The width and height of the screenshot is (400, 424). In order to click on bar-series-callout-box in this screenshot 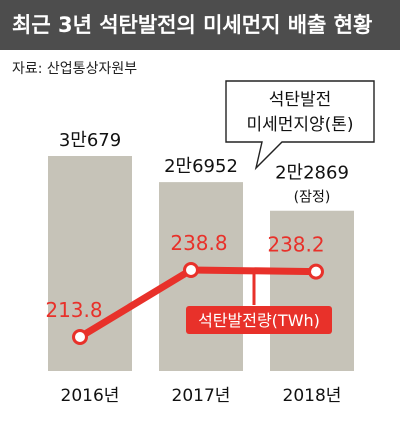, I will do `click(300, 125)`.